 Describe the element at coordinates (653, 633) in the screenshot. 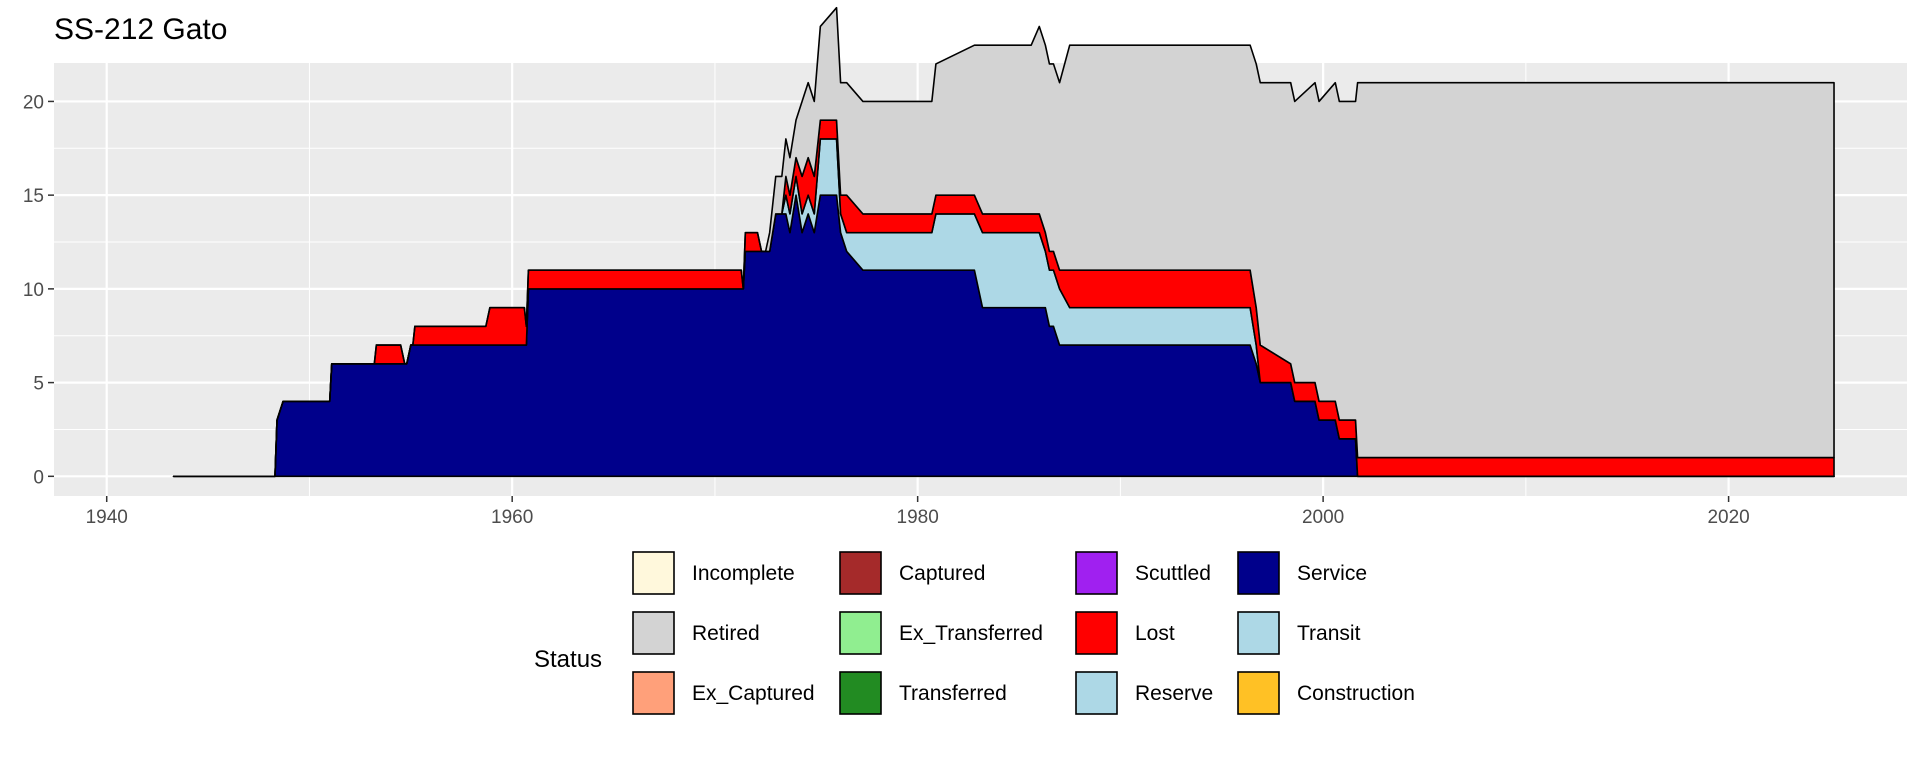

I see `legend-key-retired` at that location.